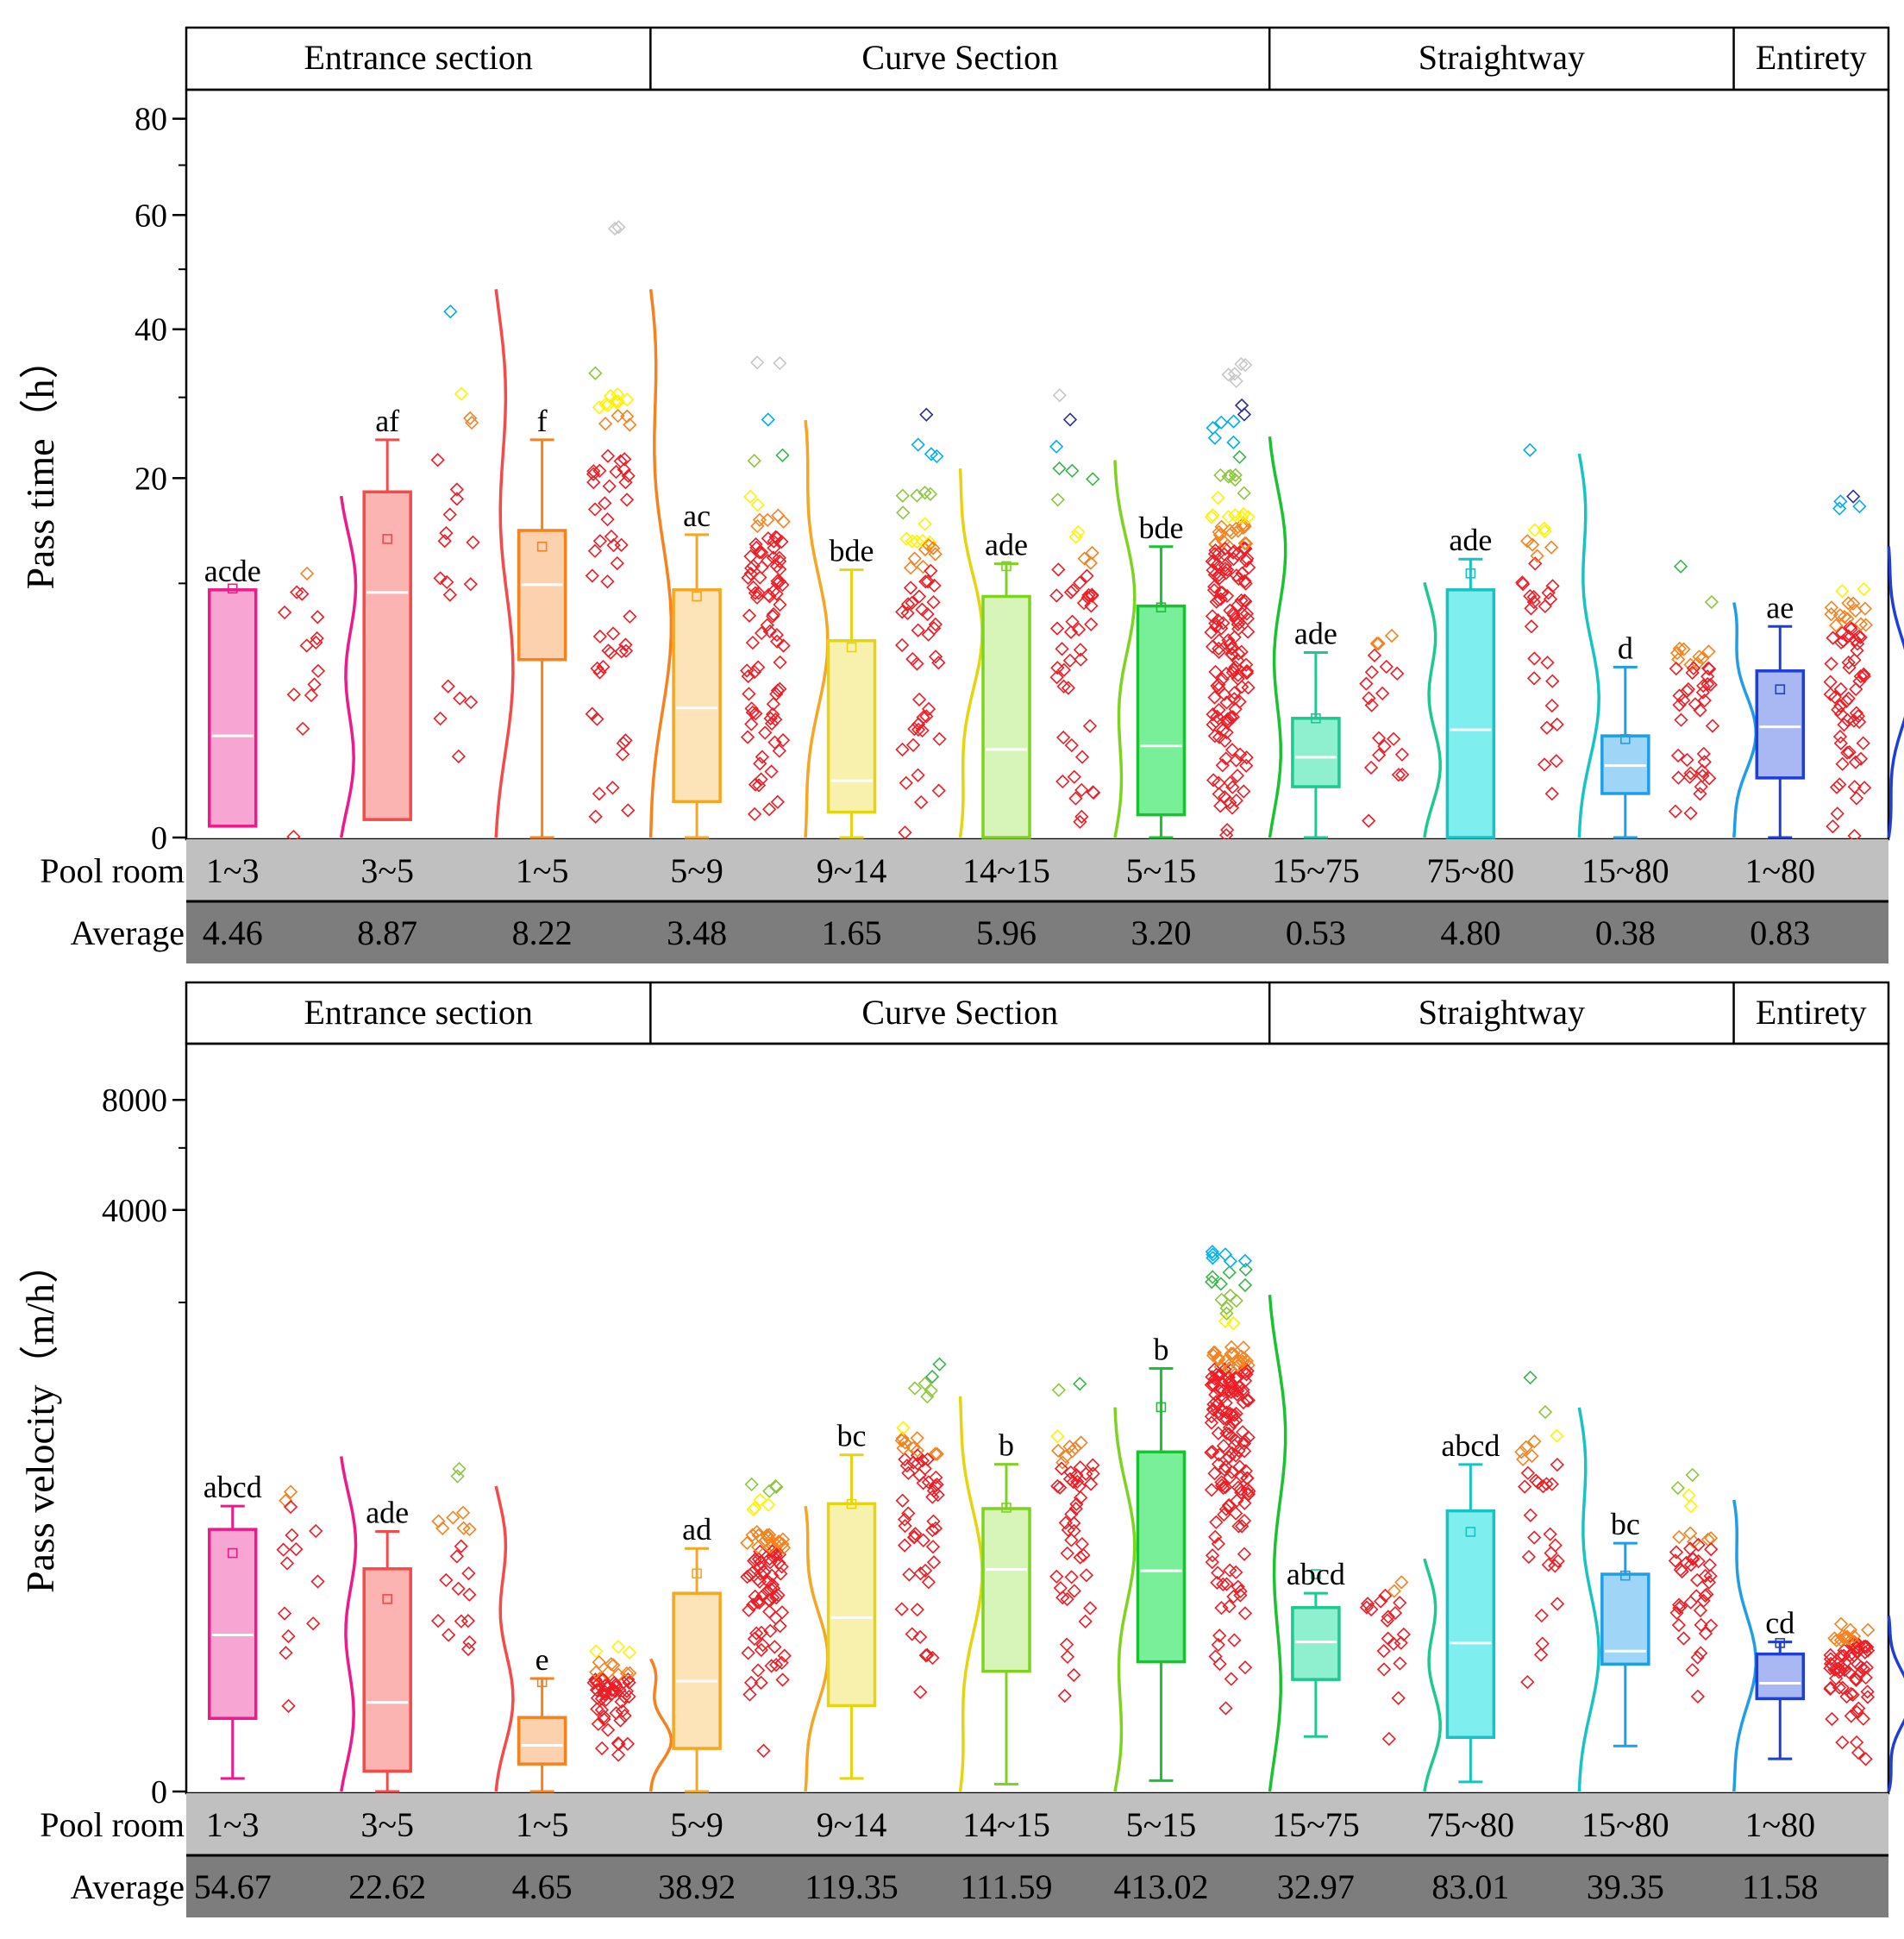  I want to click on significance-letter: abcd, so click(233, 1487).